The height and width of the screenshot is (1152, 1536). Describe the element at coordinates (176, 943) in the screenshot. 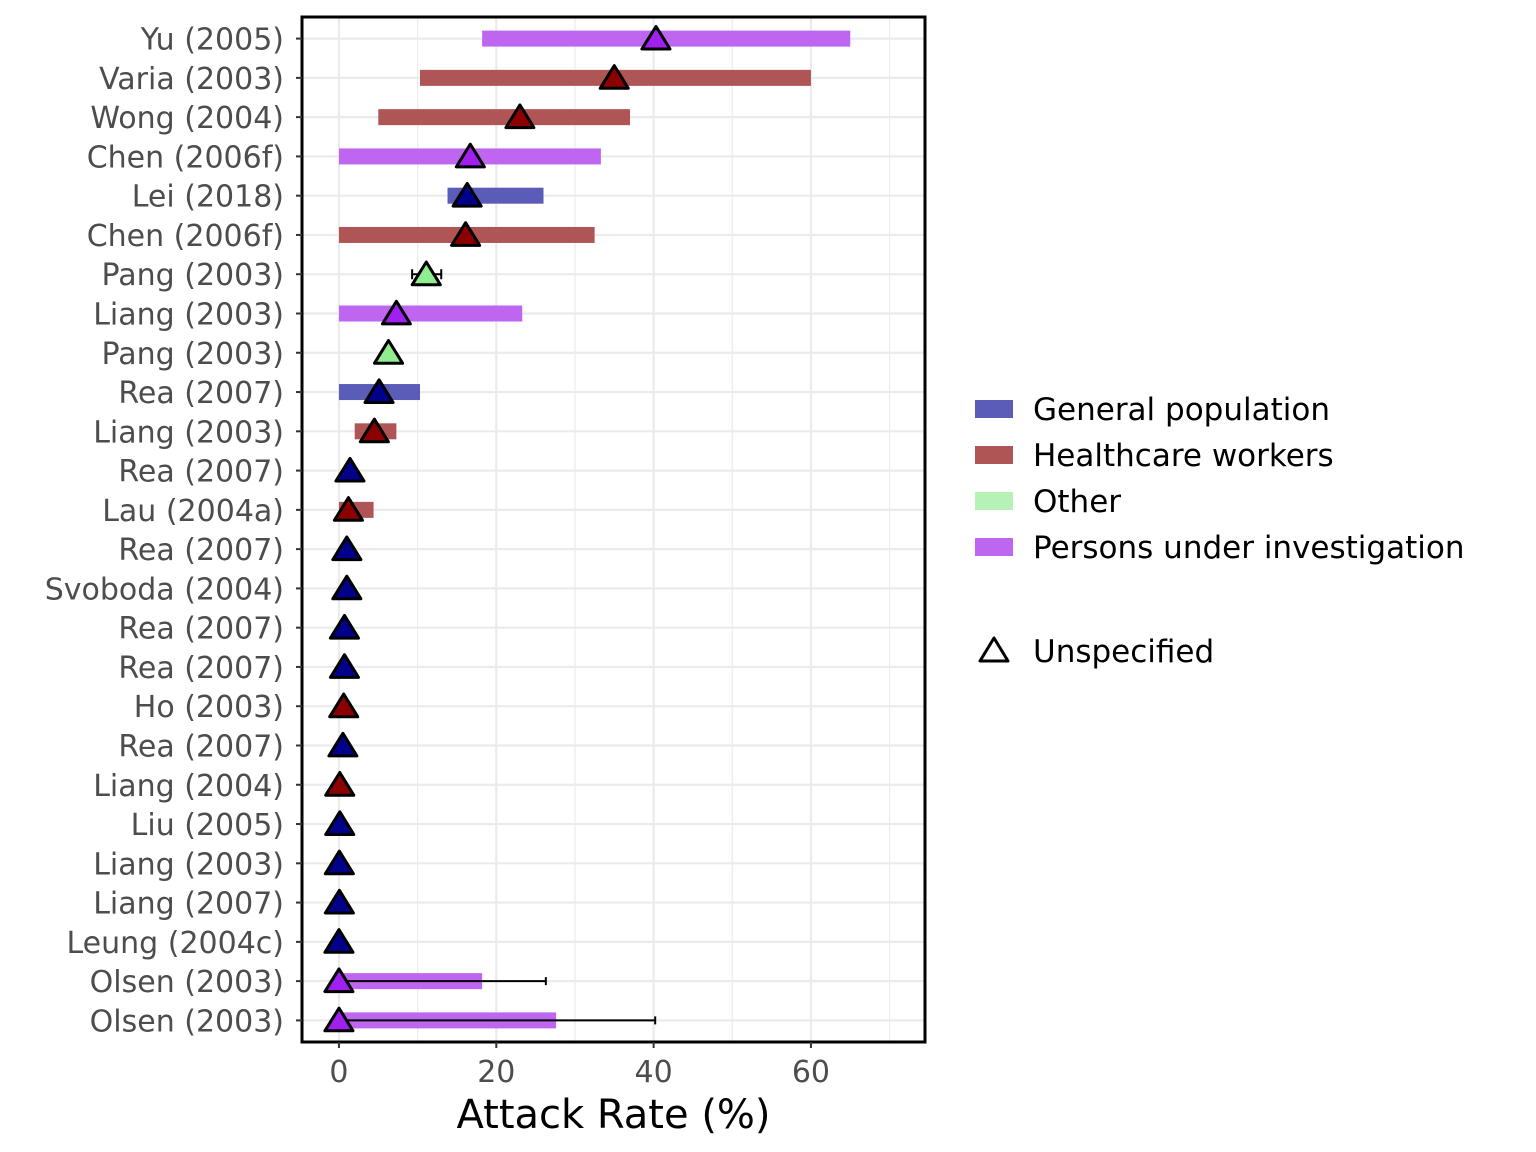

I see `y-tick-label: Leung (2004c)` at that location.